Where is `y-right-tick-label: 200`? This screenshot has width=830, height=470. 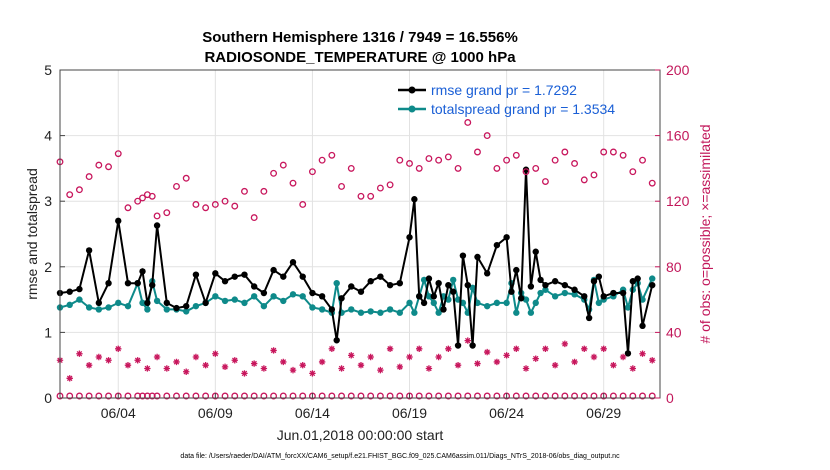 y-right-tick-label: 200 is located at coordinates (678, 70).